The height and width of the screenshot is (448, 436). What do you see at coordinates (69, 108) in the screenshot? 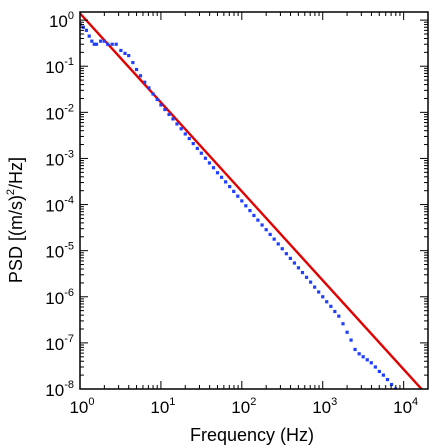
I see `y-tick-label-exponent: -2` at bounding box center [69, 108].